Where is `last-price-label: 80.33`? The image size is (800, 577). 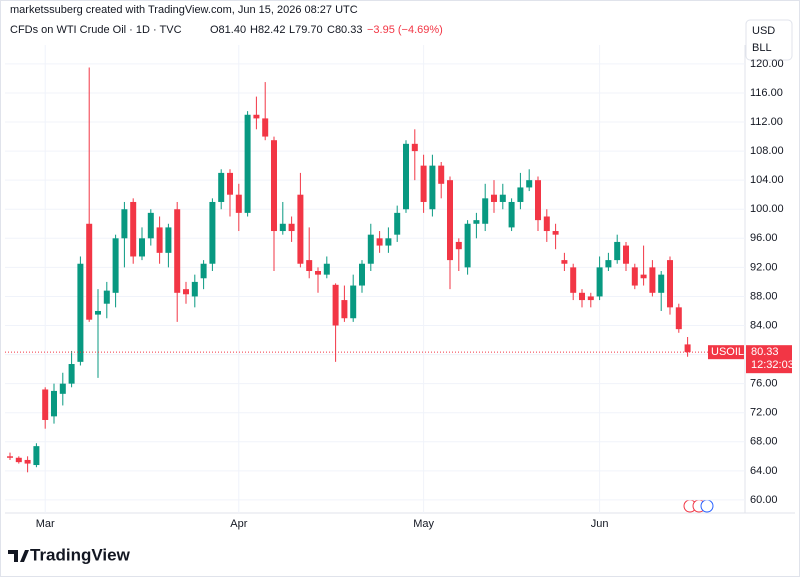
last-price-label: 80.33 is located at coordinates (765, 352).